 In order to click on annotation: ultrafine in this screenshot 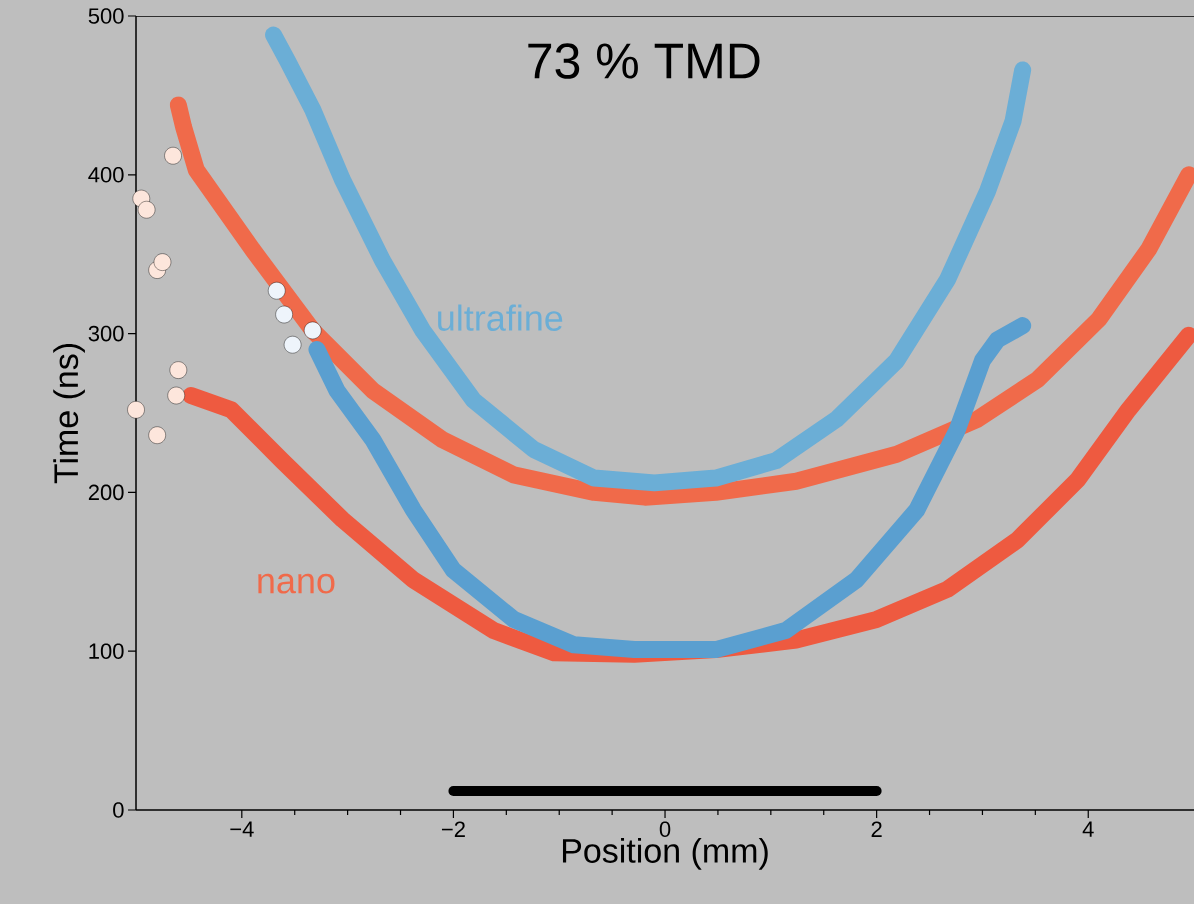, I will do `click(500, 317)`.